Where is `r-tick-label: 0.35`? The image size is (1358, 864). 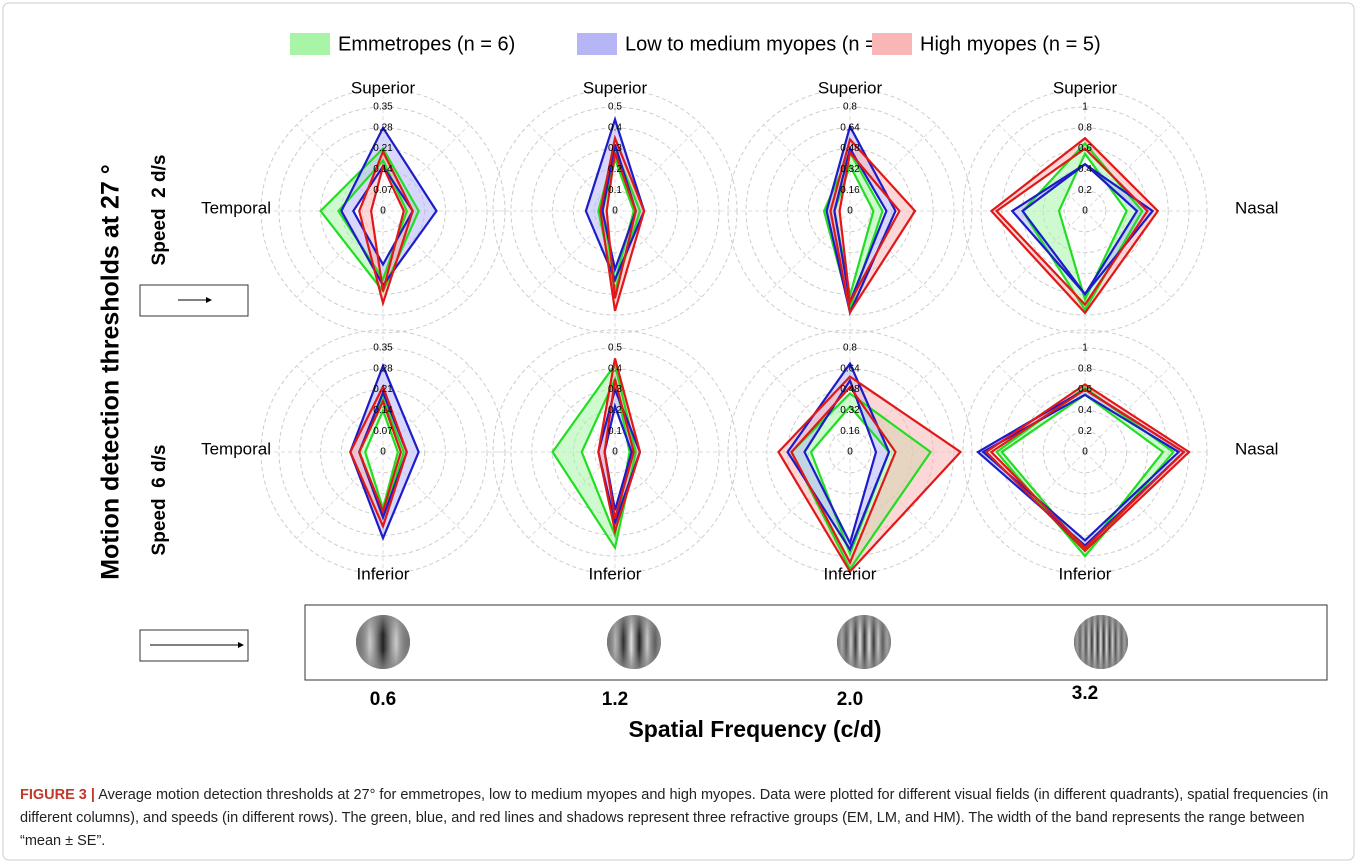 r-tick-label: 0.35 is located at coordinates (383, 348).